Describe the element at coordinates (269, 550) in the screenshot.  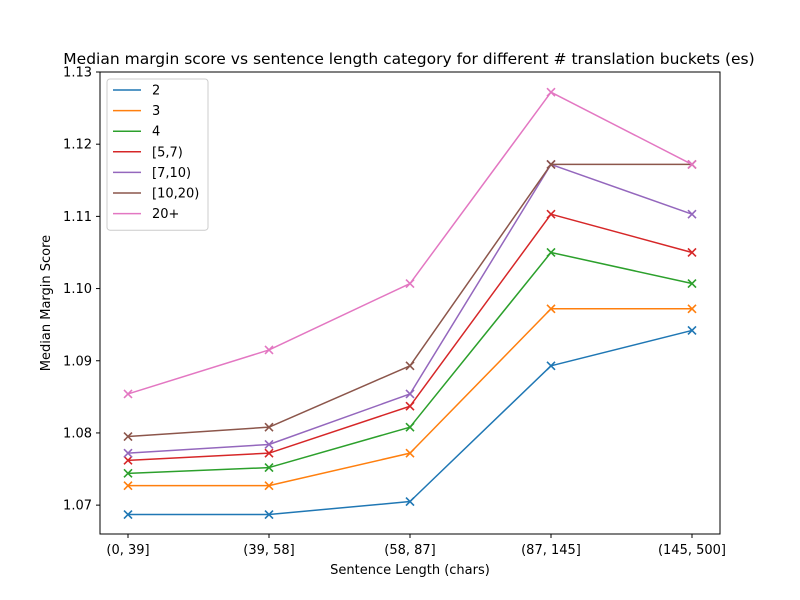
I see `x-tick-label: (39, 58]` at that location.